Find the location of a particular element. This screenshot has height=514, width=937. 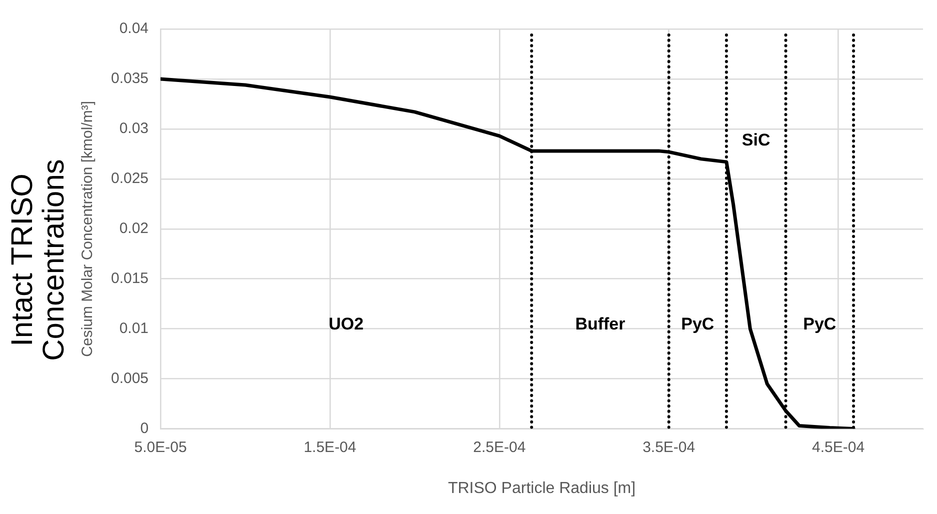

y-tick-label: 0.035 is located at coordinates (129, 79).